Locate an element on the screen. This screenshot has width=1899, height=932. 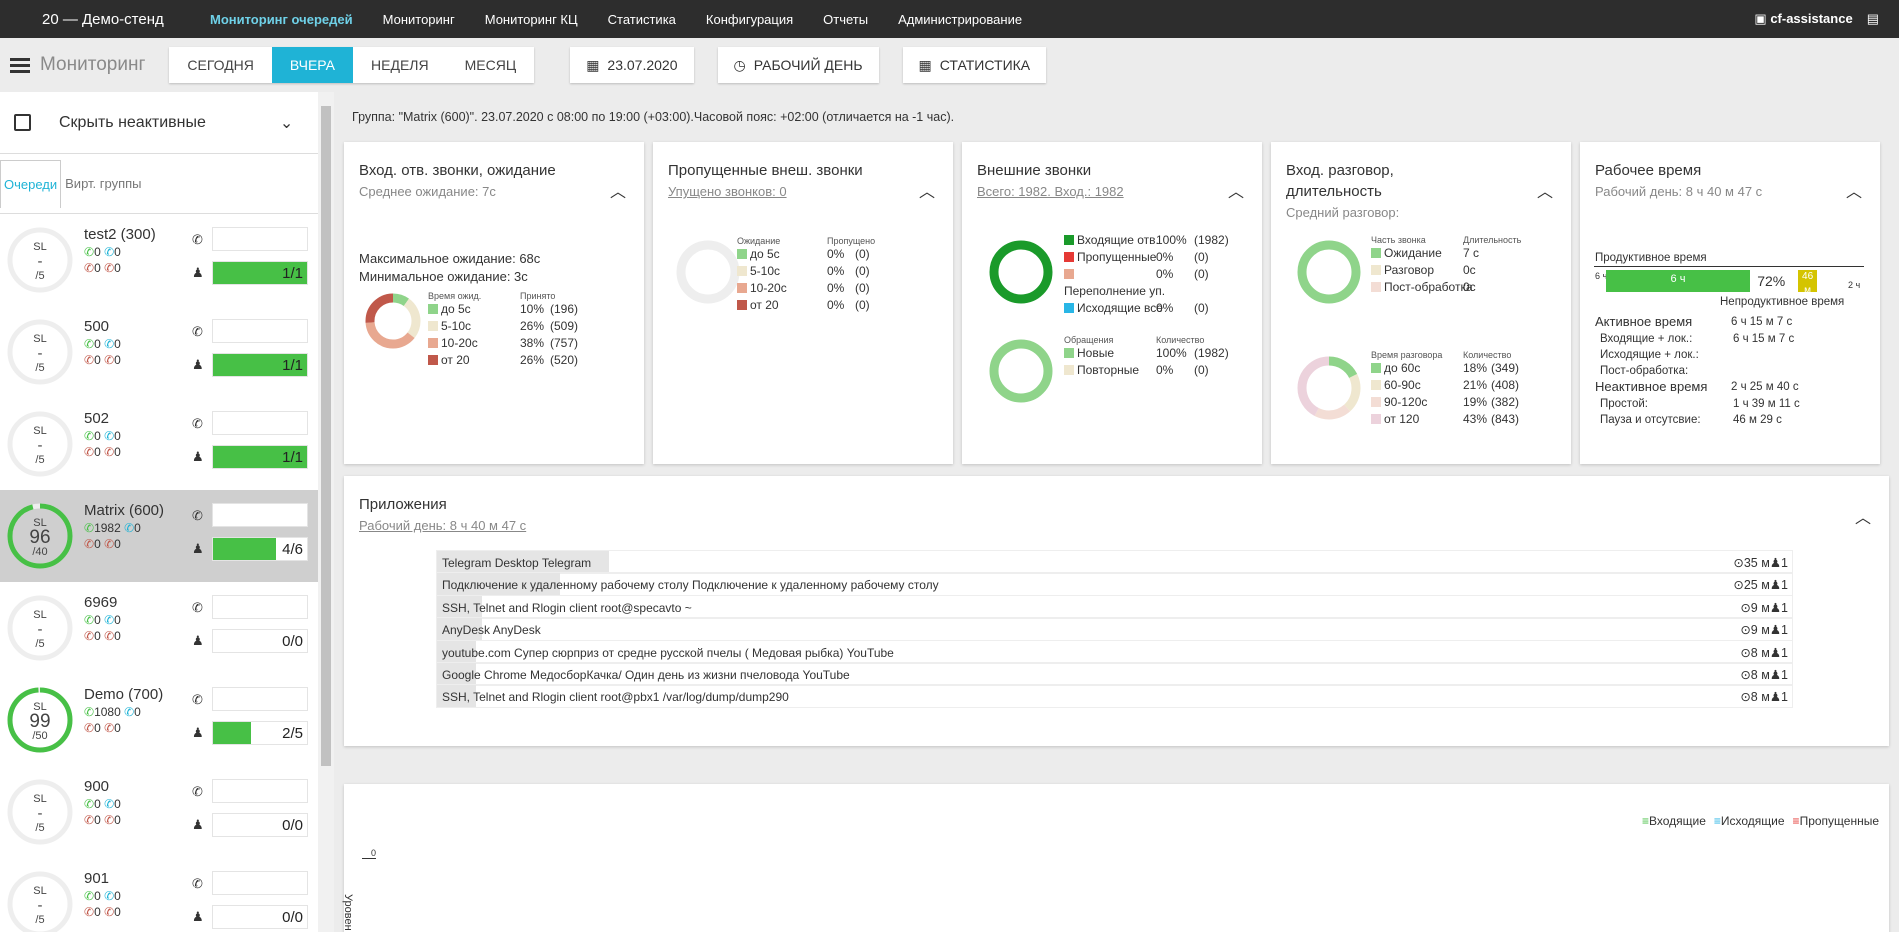
outgoing-count: 0 is located at coordinates (137, 712).